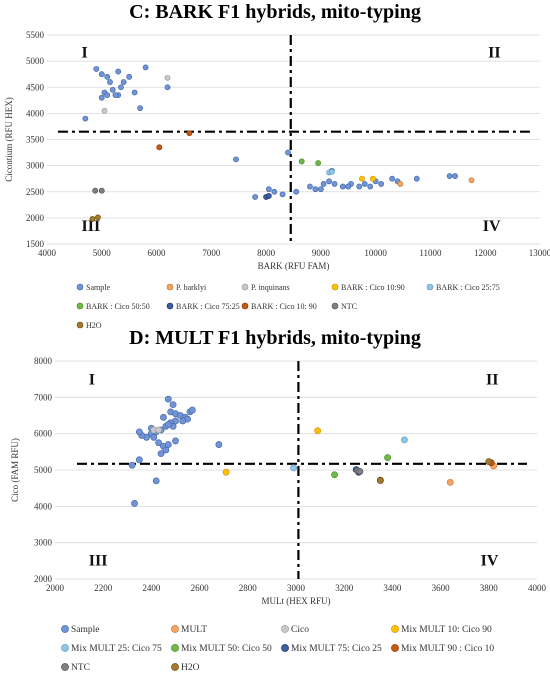 Image resolution: width=550 pixels, height=677 pixels. Describe the element at coordinates (368, 287) in the screenshot. I see `legend-entry: BARK : Cico 10:90` at that location.